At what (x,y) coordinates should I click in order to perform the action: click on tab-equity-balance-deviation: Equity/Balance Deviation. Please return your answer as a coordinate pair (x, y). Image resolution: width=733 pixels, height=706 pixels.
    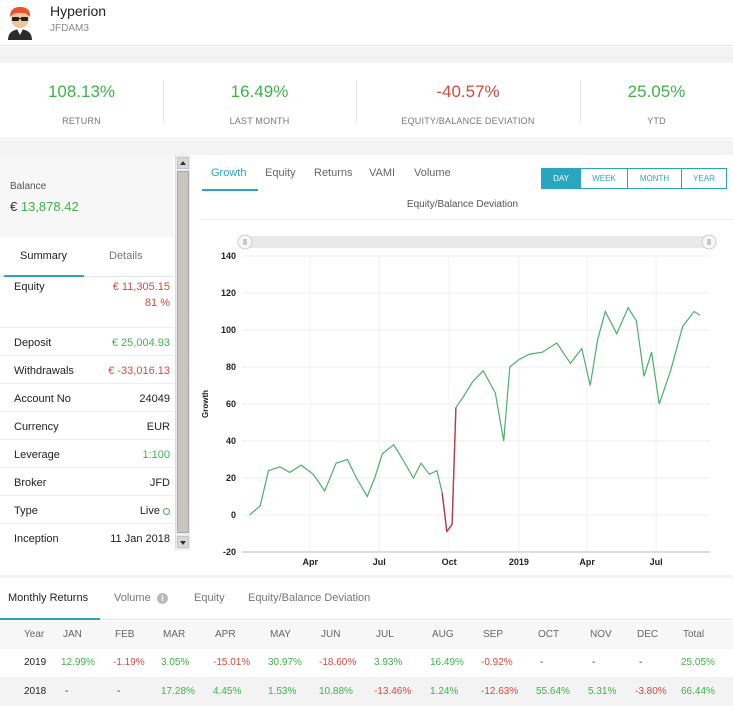
    Looking at the image, I should click on (309, 598).